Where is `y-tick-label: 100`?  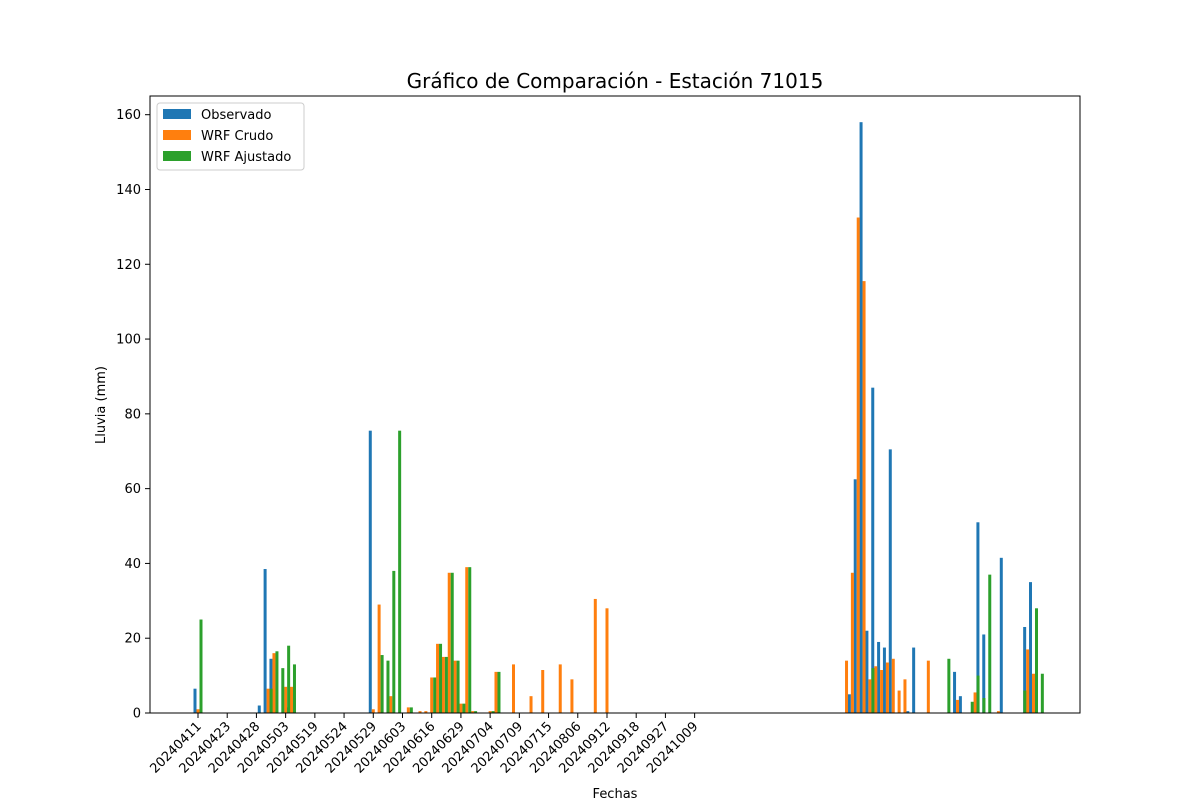
y-tick-label: 100 is located at coordinates (128, 340).